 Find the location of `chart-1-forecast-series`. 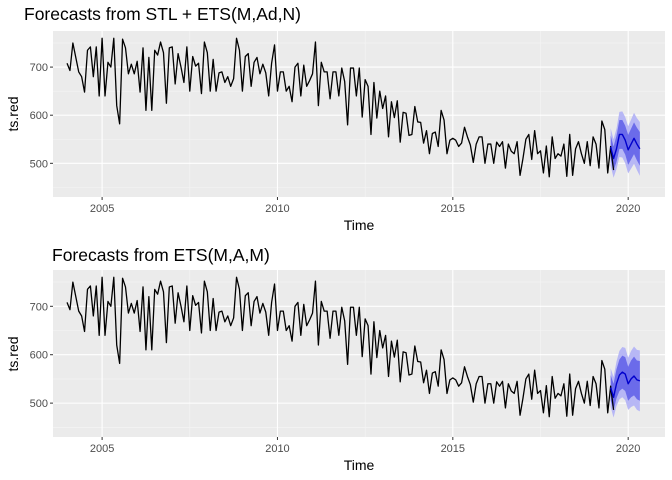

chart-1-forecast-series is located at coordinates (625, 146).